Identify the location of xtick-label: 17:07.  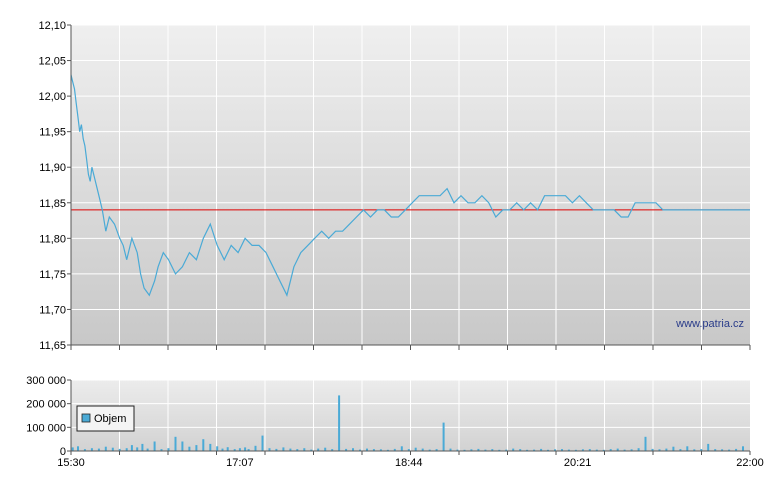
(240, 463).